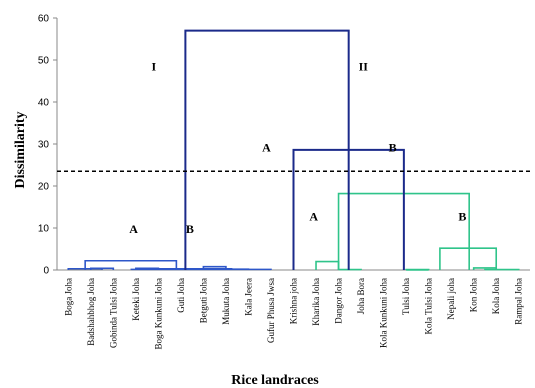 This screenshot has width=535, height=388. What do you see at coordinates (384, 313) in the screenshot?
I see `leaf-label: Kola Kunkuni Joha` at bounding box center [384, 313].